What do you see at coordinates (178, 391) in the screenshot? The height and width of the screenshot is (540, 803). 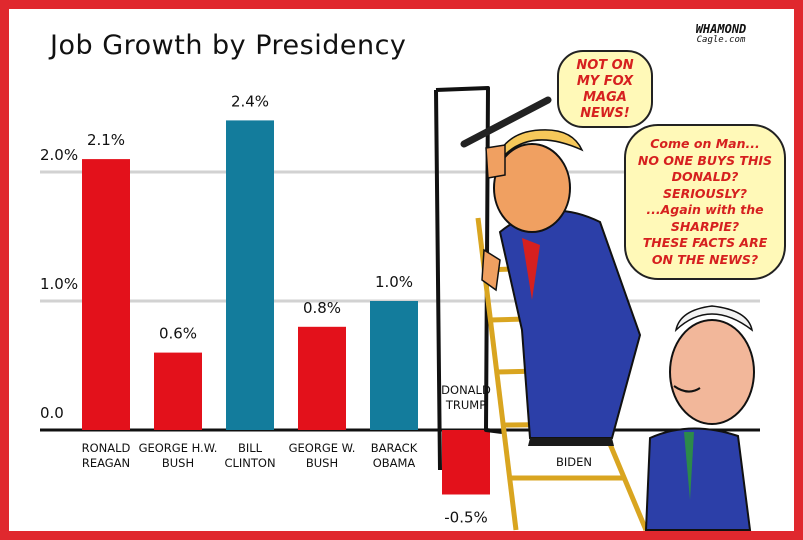 I see `bar-george-hw-bush` at bounding box center [178, 391].